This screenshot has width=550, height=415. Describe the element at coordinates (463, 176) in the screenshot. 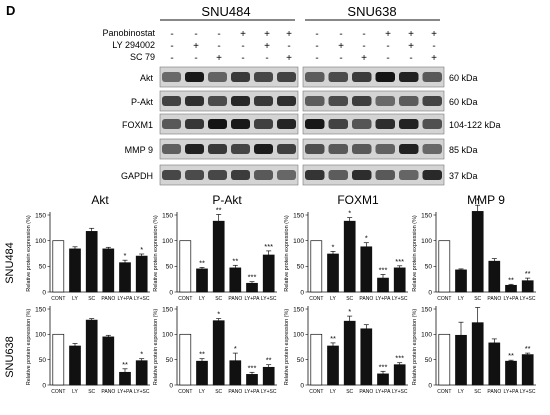

I see `blot-size-label: 37 kDa` at that location.